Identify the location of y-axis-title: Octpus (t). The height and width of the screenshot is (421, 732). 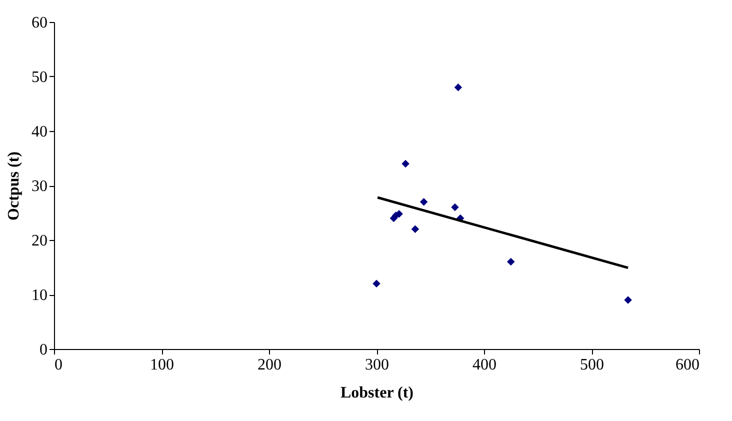
(14, 186).